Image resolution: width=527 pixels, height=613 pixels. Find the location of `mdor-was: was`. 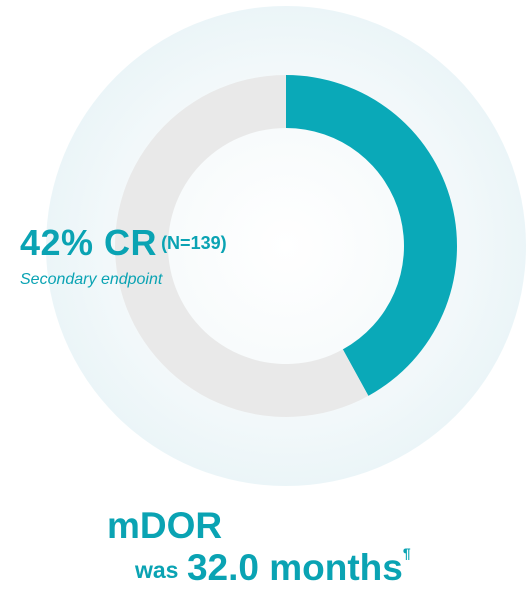

mdor-was: was is located at coordinates (157, 570).